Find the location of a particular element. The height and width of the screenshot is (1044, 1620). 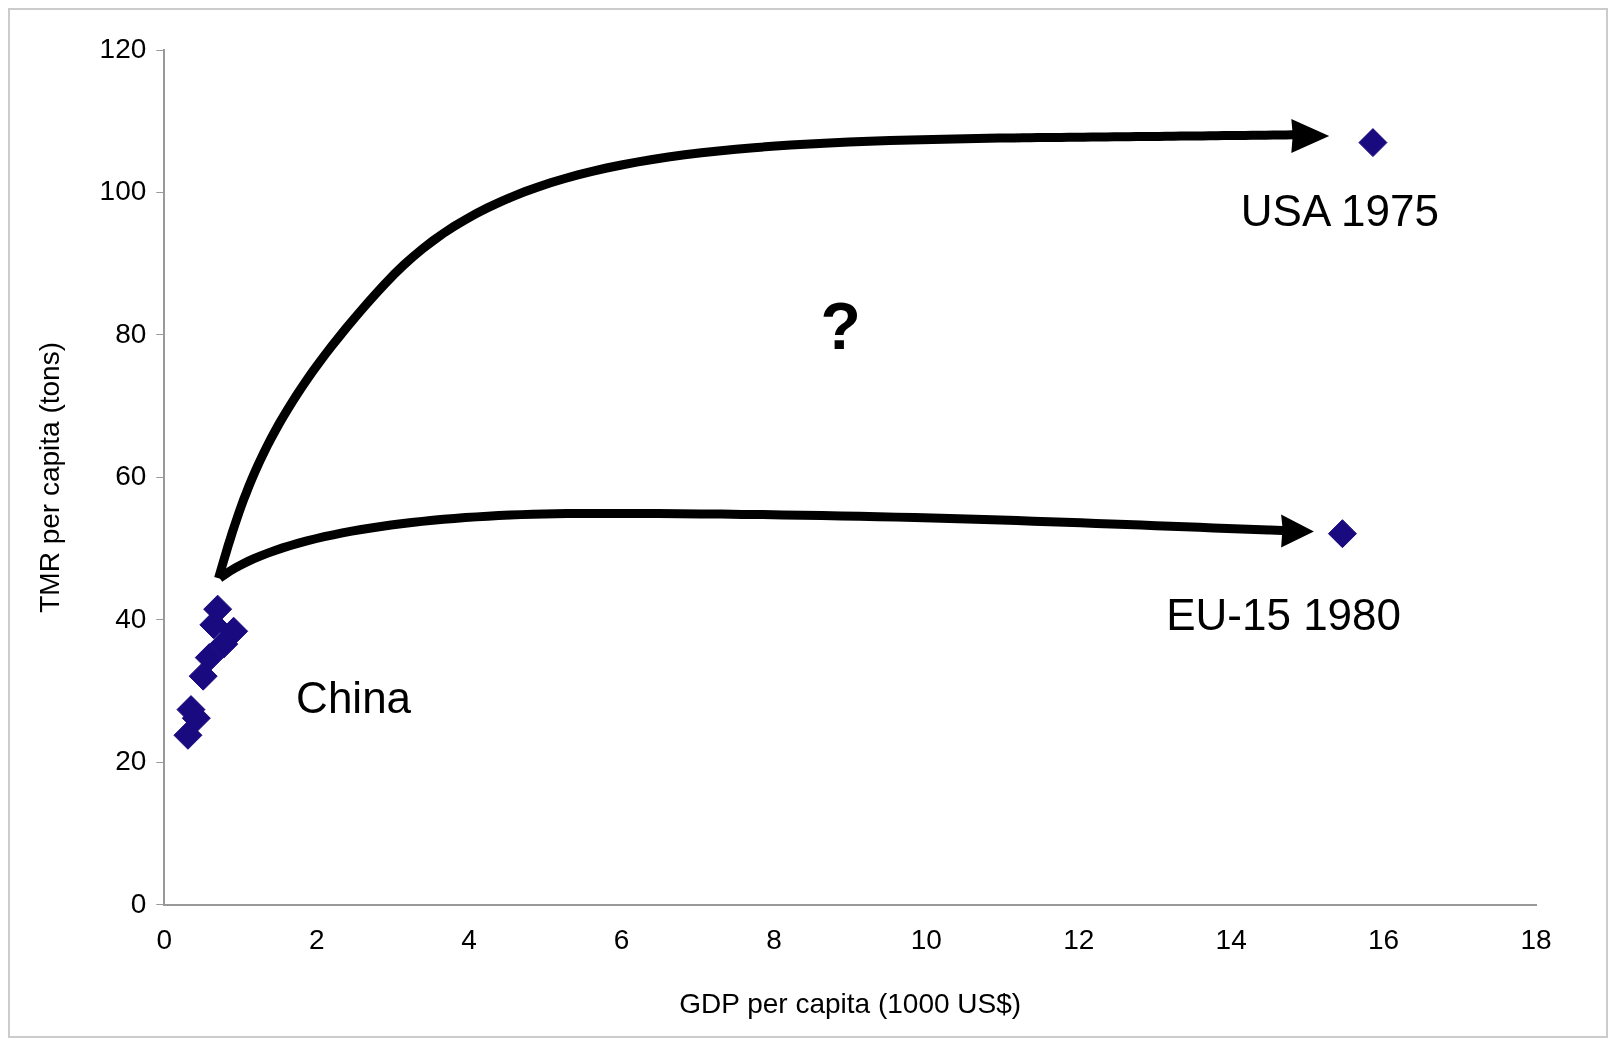

x-tick-label: 4 is located at coordinates (469, 940).